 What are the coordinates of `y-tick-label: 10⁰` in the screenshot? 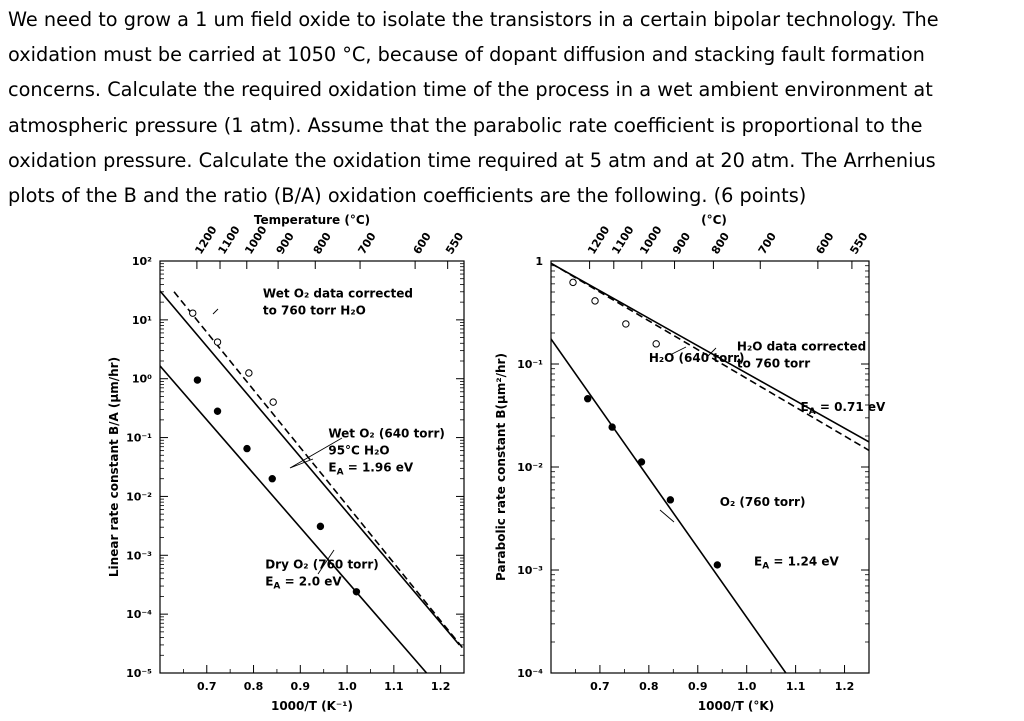 It's located at (142, 379).